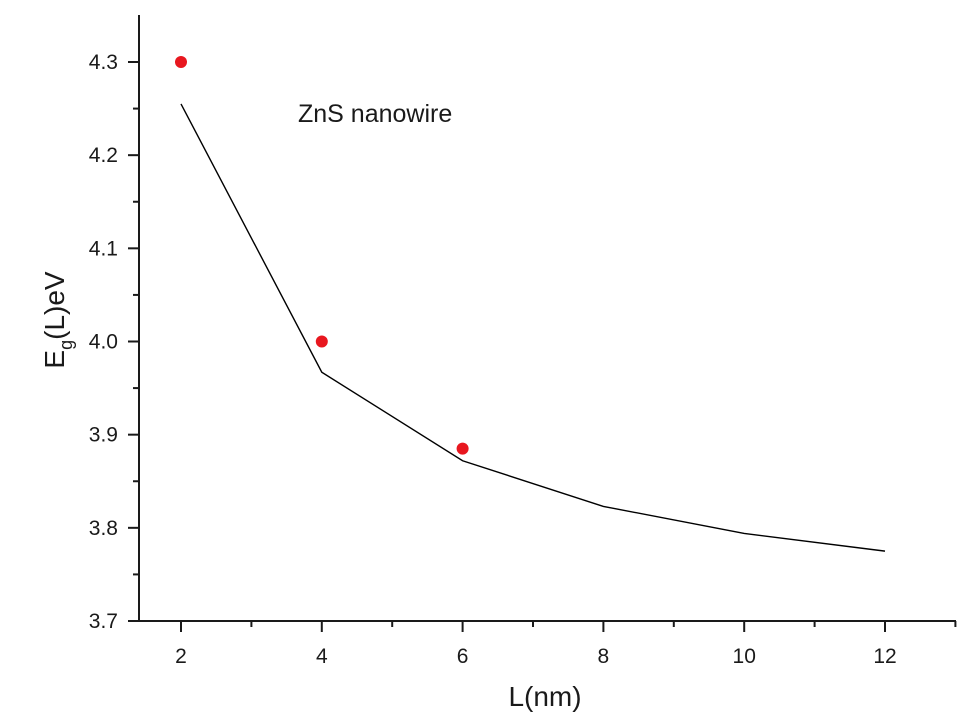 The image size is (962, 728). What do you see at coordinates (66, 345) in the screenshot?
I see `y-axis-label-sub: g` at bounding box center [66, 345].